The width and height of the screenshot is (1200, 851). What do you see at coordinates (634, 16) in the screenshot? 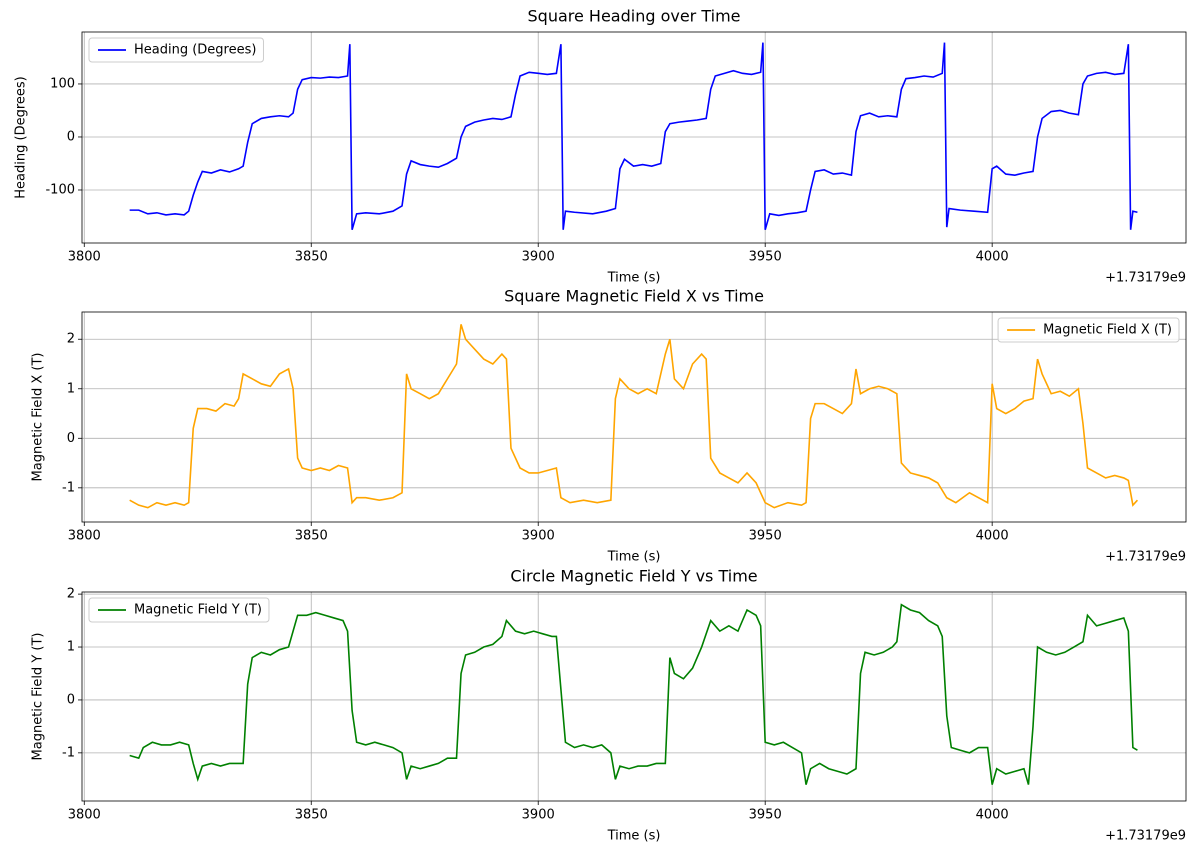
I see `chart-title: Square Heading over Time` at bounding box center [634, 16].